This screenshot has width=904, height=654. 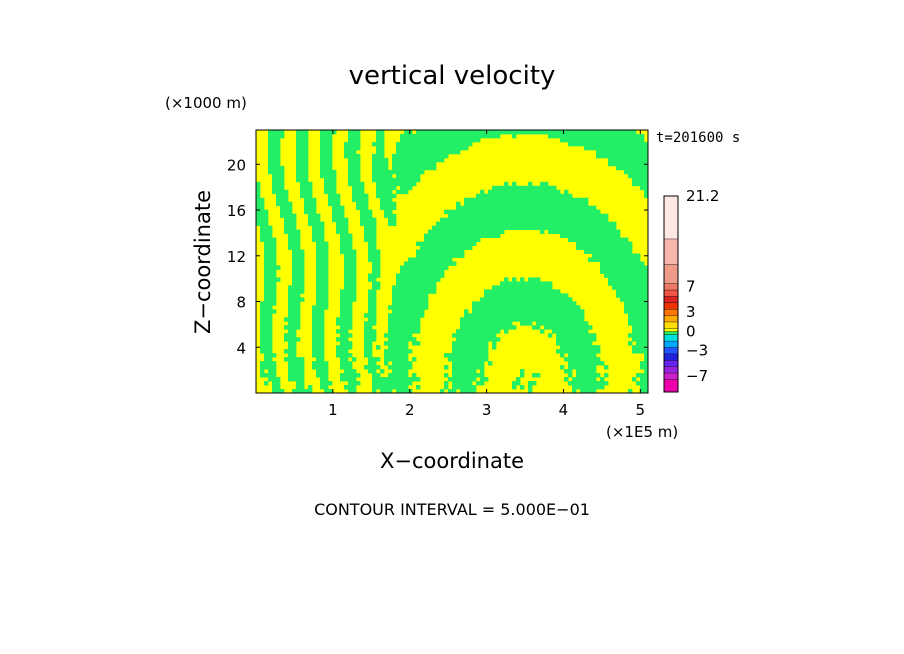 What do you see at coordinates (437, 256) in the screenshot?
I see `y-axis: 4 8 12 16 20` at bounding box center [437, 256].